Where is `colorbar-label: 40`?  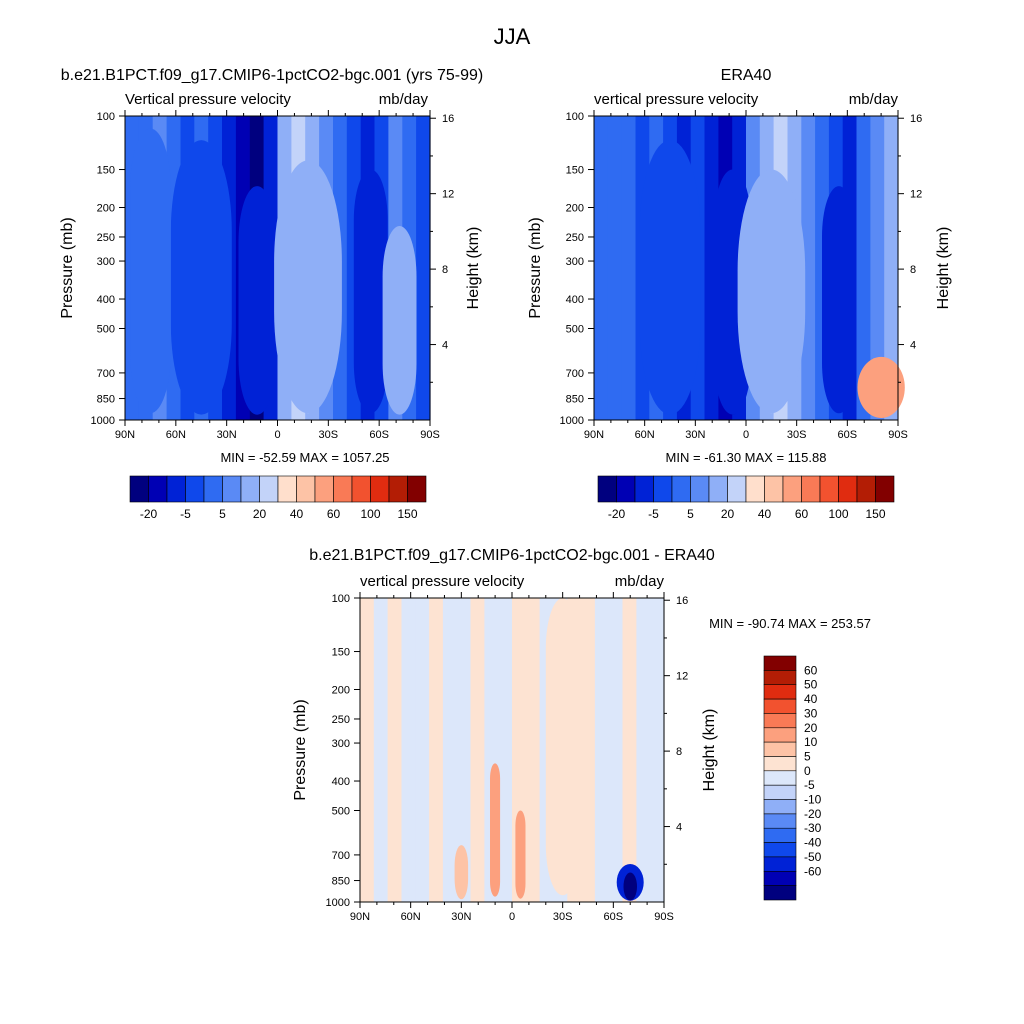 colorbar-label: 40 is located at coordinates (811, 699).